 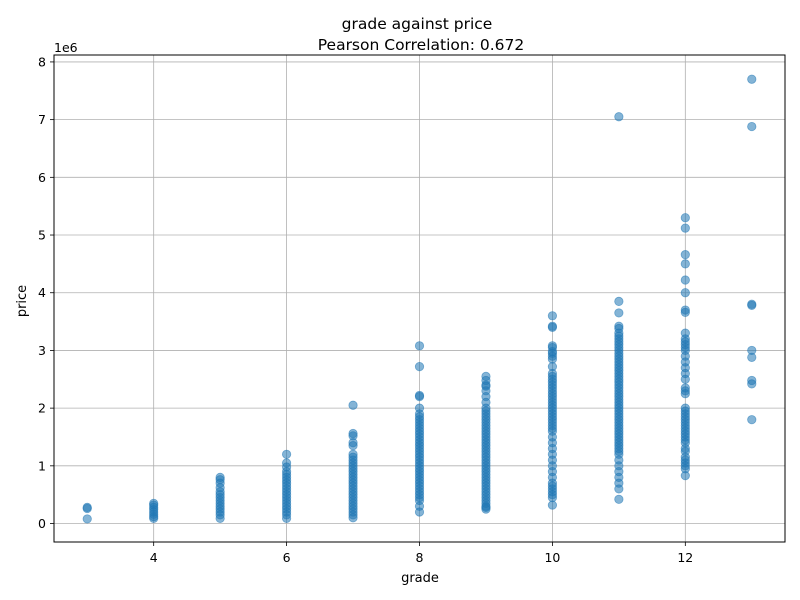 I want to click on x-tick-label: 12, so click(x=685, y=557).